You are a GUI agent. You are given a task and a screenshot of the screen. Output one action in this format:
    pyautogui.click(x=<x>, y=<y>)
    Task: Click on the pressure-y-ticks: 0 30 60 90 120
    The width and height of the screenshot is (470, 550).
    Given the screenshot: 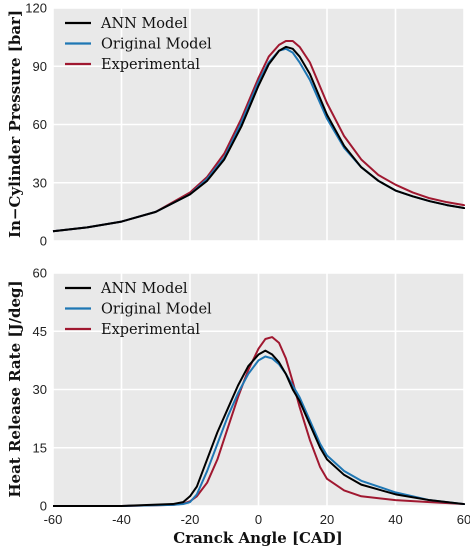 What is the action you would take?
    pyautogui.click(x=36, y=125)
    